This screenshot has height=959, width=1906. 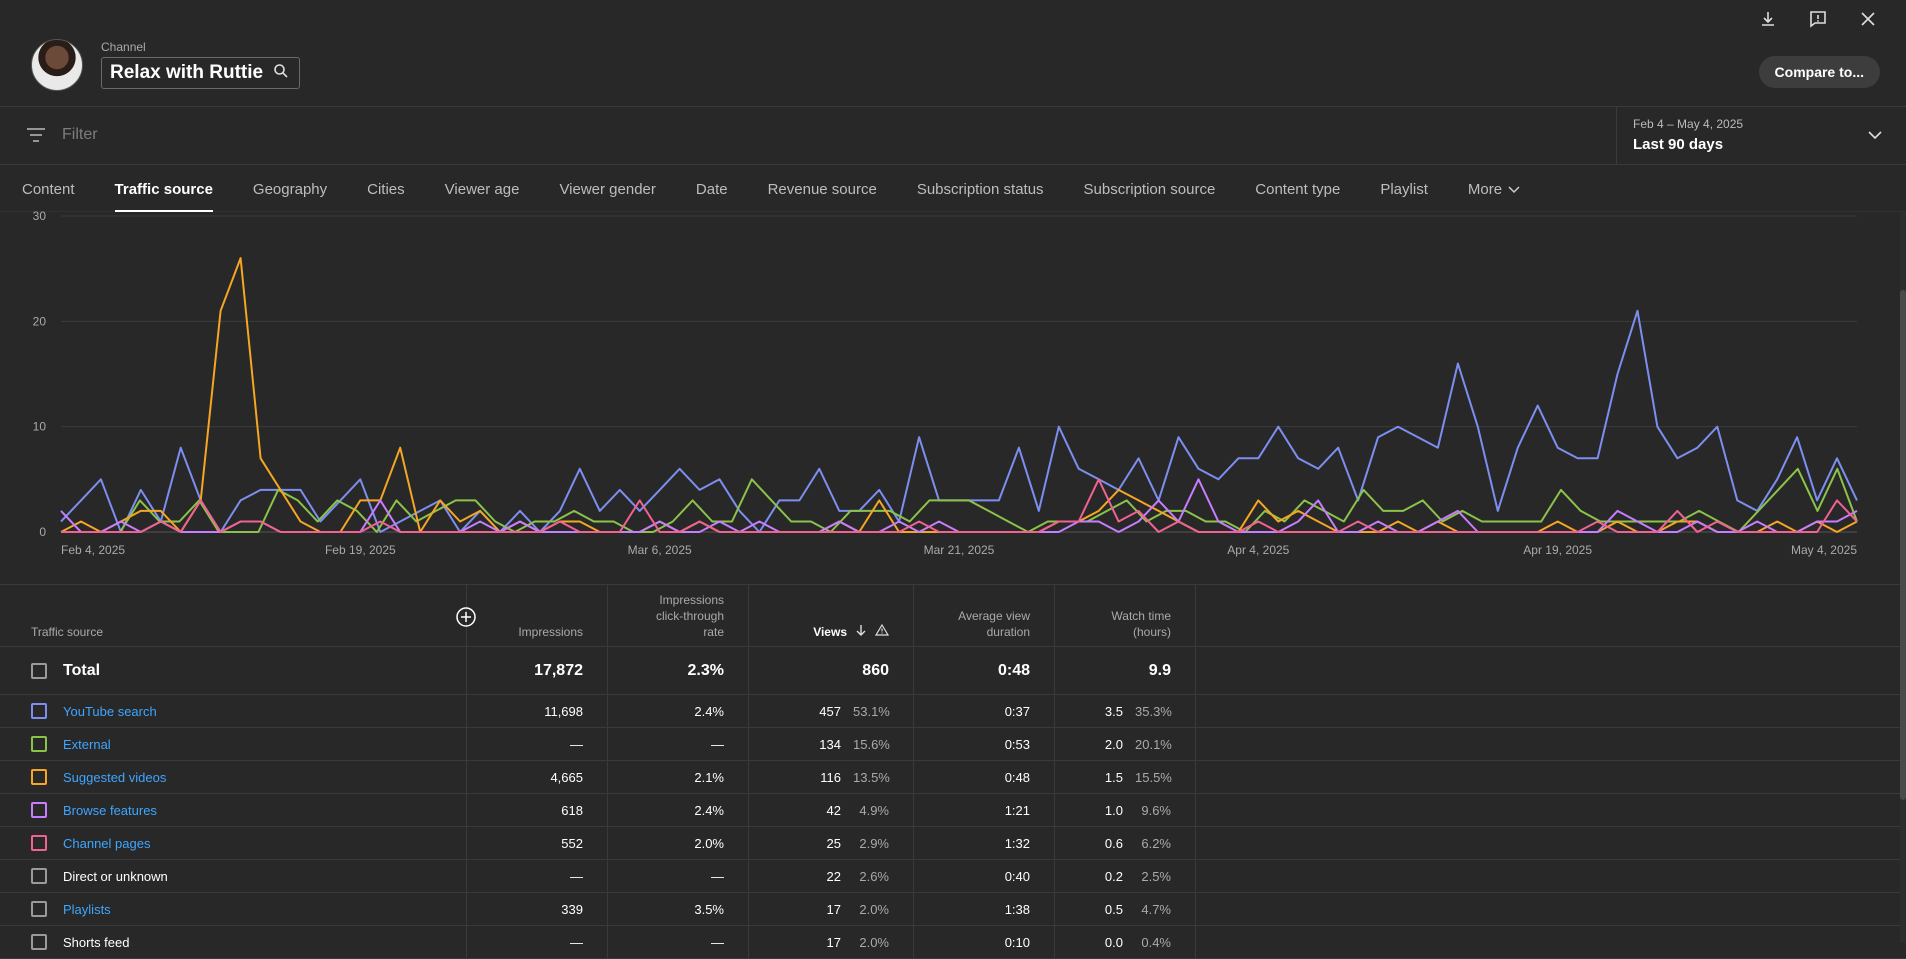 What do you see at coordinates (110, 711) in the screenshot?
I see `traffic-source-name: YouTube search` at bounding box center [110, 711].